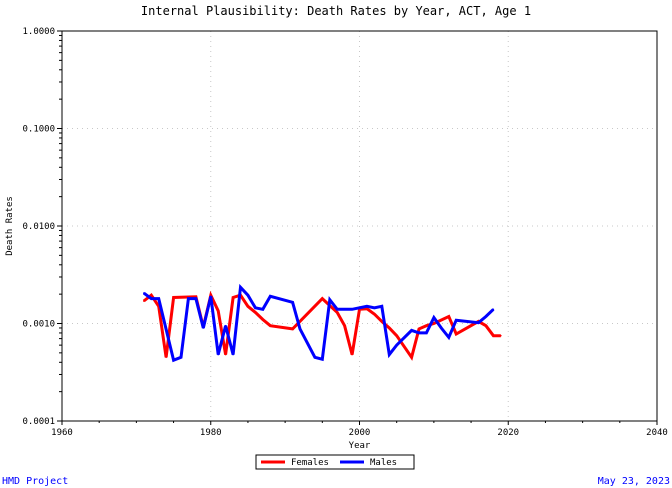  Describe the element at coordinates (360, 433) in the screenshot. I see `x-tick-label: 2000` at that location.